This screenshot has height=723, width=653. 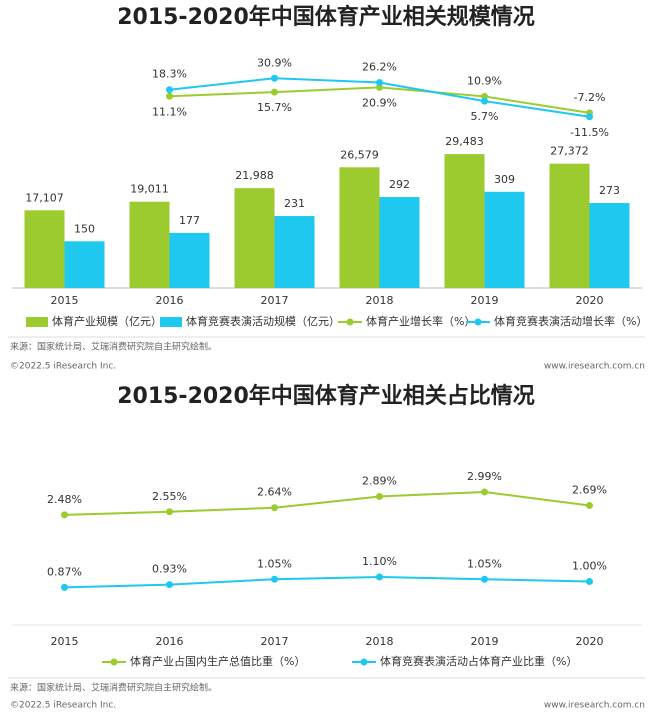 I want to click on value-label: 2.89%, so click(x=379, y=480).